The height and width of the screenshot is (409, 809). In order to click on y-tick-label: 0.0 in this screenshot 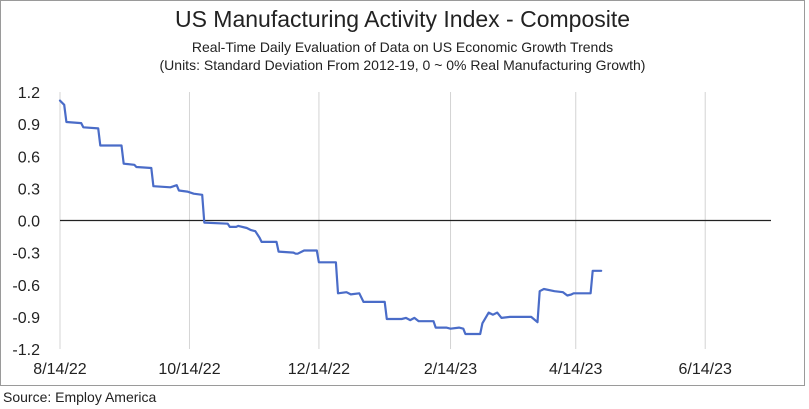, I will do `click(29, 222)`.